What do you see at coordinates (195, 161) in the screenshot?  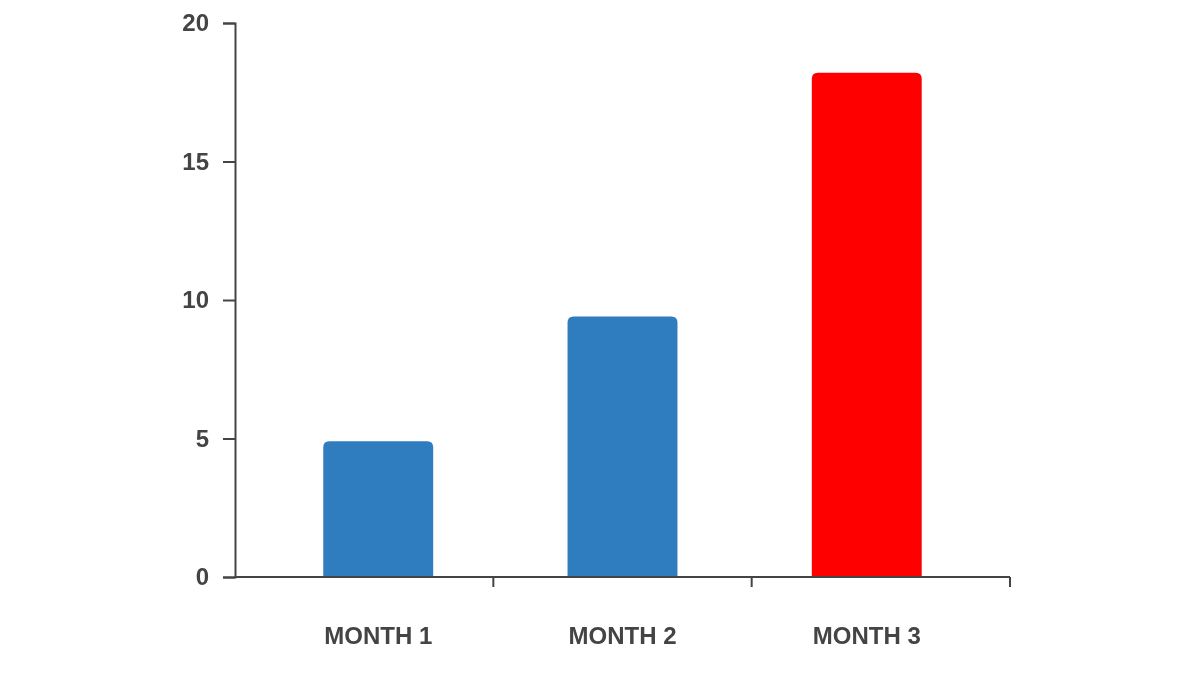 I see `y-tick-label: 15` at bounding box center [195, 161].